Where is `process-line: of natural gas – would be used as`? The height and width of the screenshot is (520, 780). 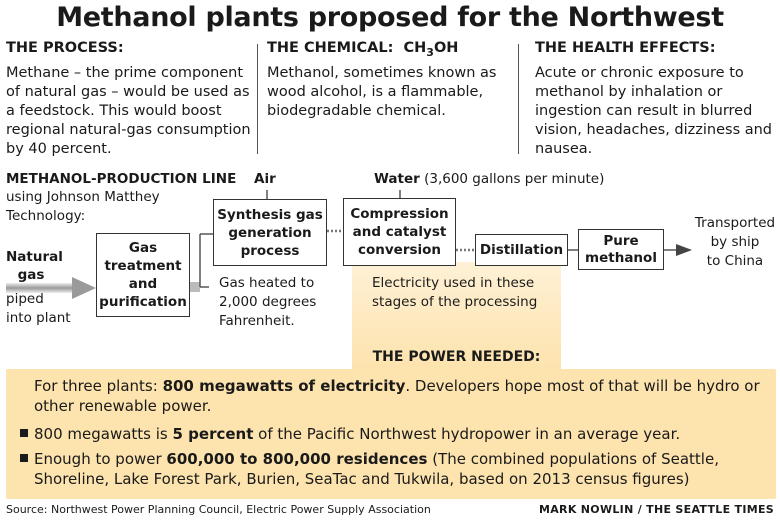 process-line: of natural gas – would be used as is located at coordinates (128, 92).